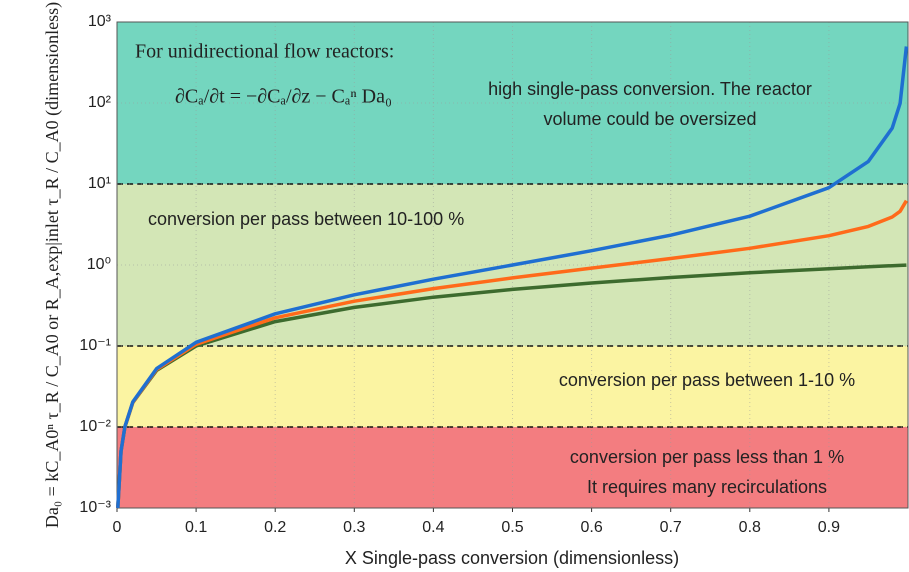 Image resolution: width=909 pixels, height=572 pixels. Describe the element at coordinates (750, 527) in the screenshot. I see `x-tick-label: 0.8` at that location.